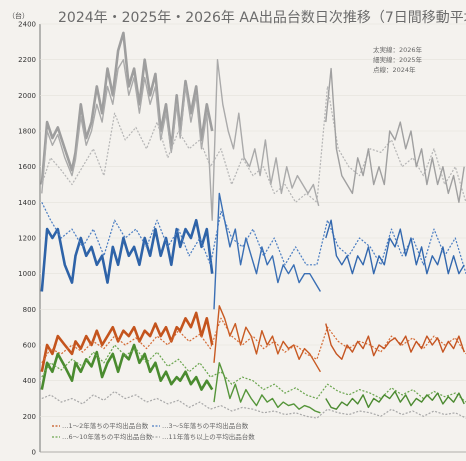  I want to click on y-tick-label: 2200, so click(27, 60).